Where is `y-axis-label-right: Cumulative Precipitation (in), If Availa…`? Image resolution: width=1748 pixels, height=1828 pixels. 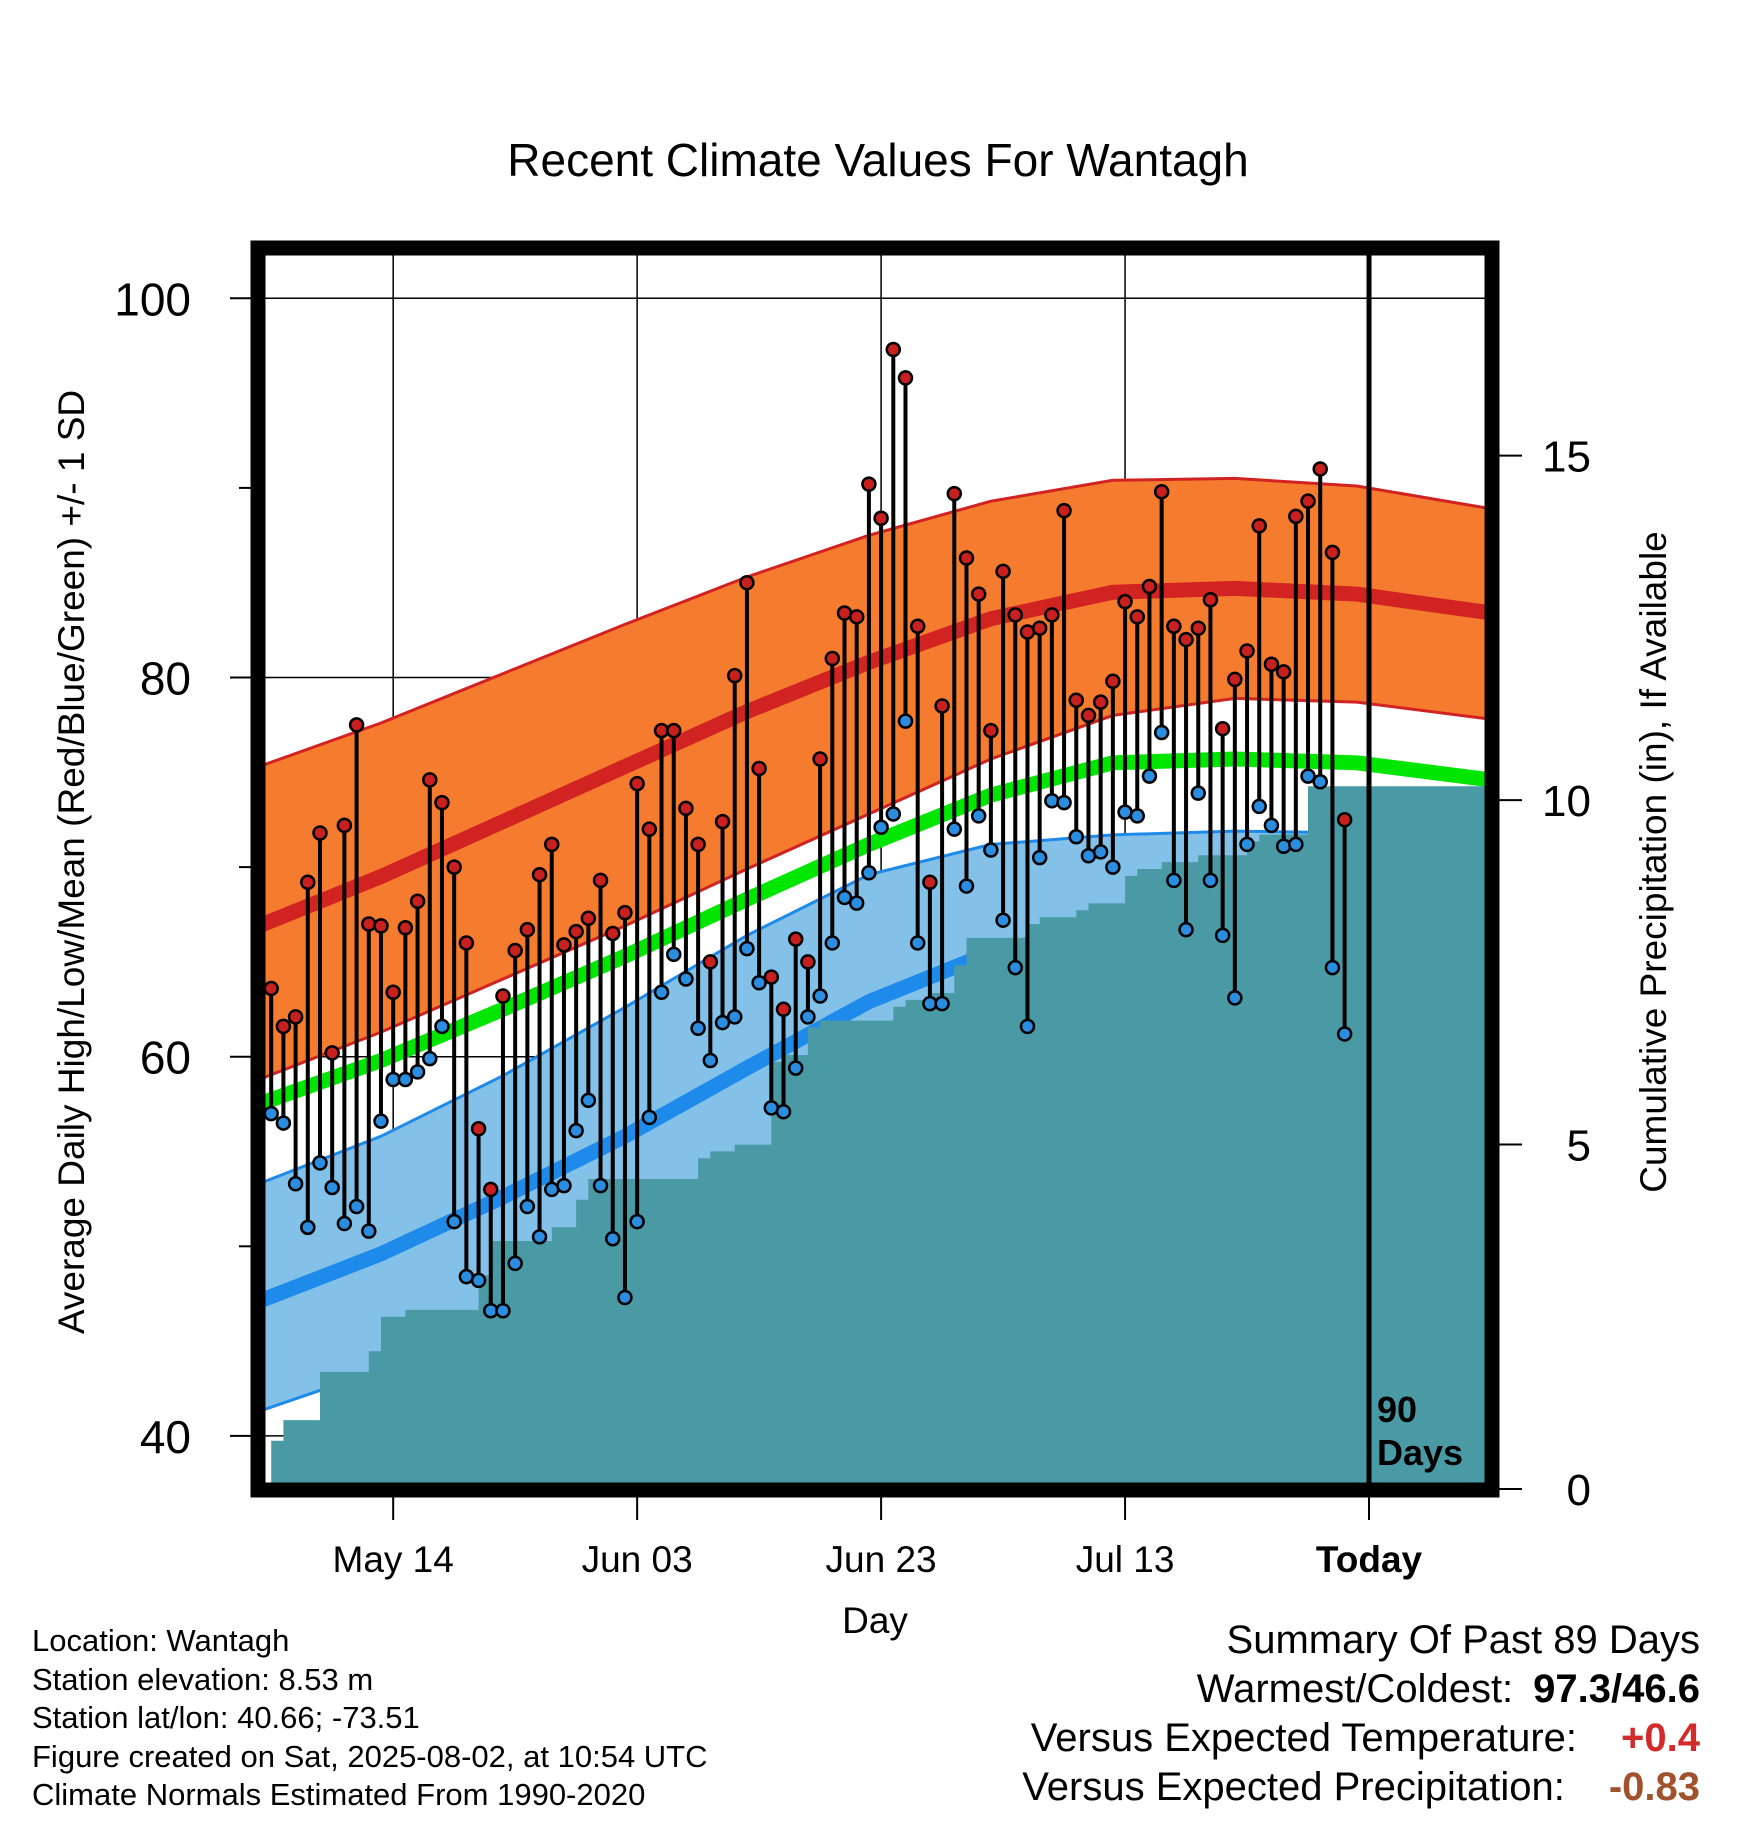
y-axis-label-right: Cumulative Precipitation (in), If Availa… is located at coordinates (1653, 862).